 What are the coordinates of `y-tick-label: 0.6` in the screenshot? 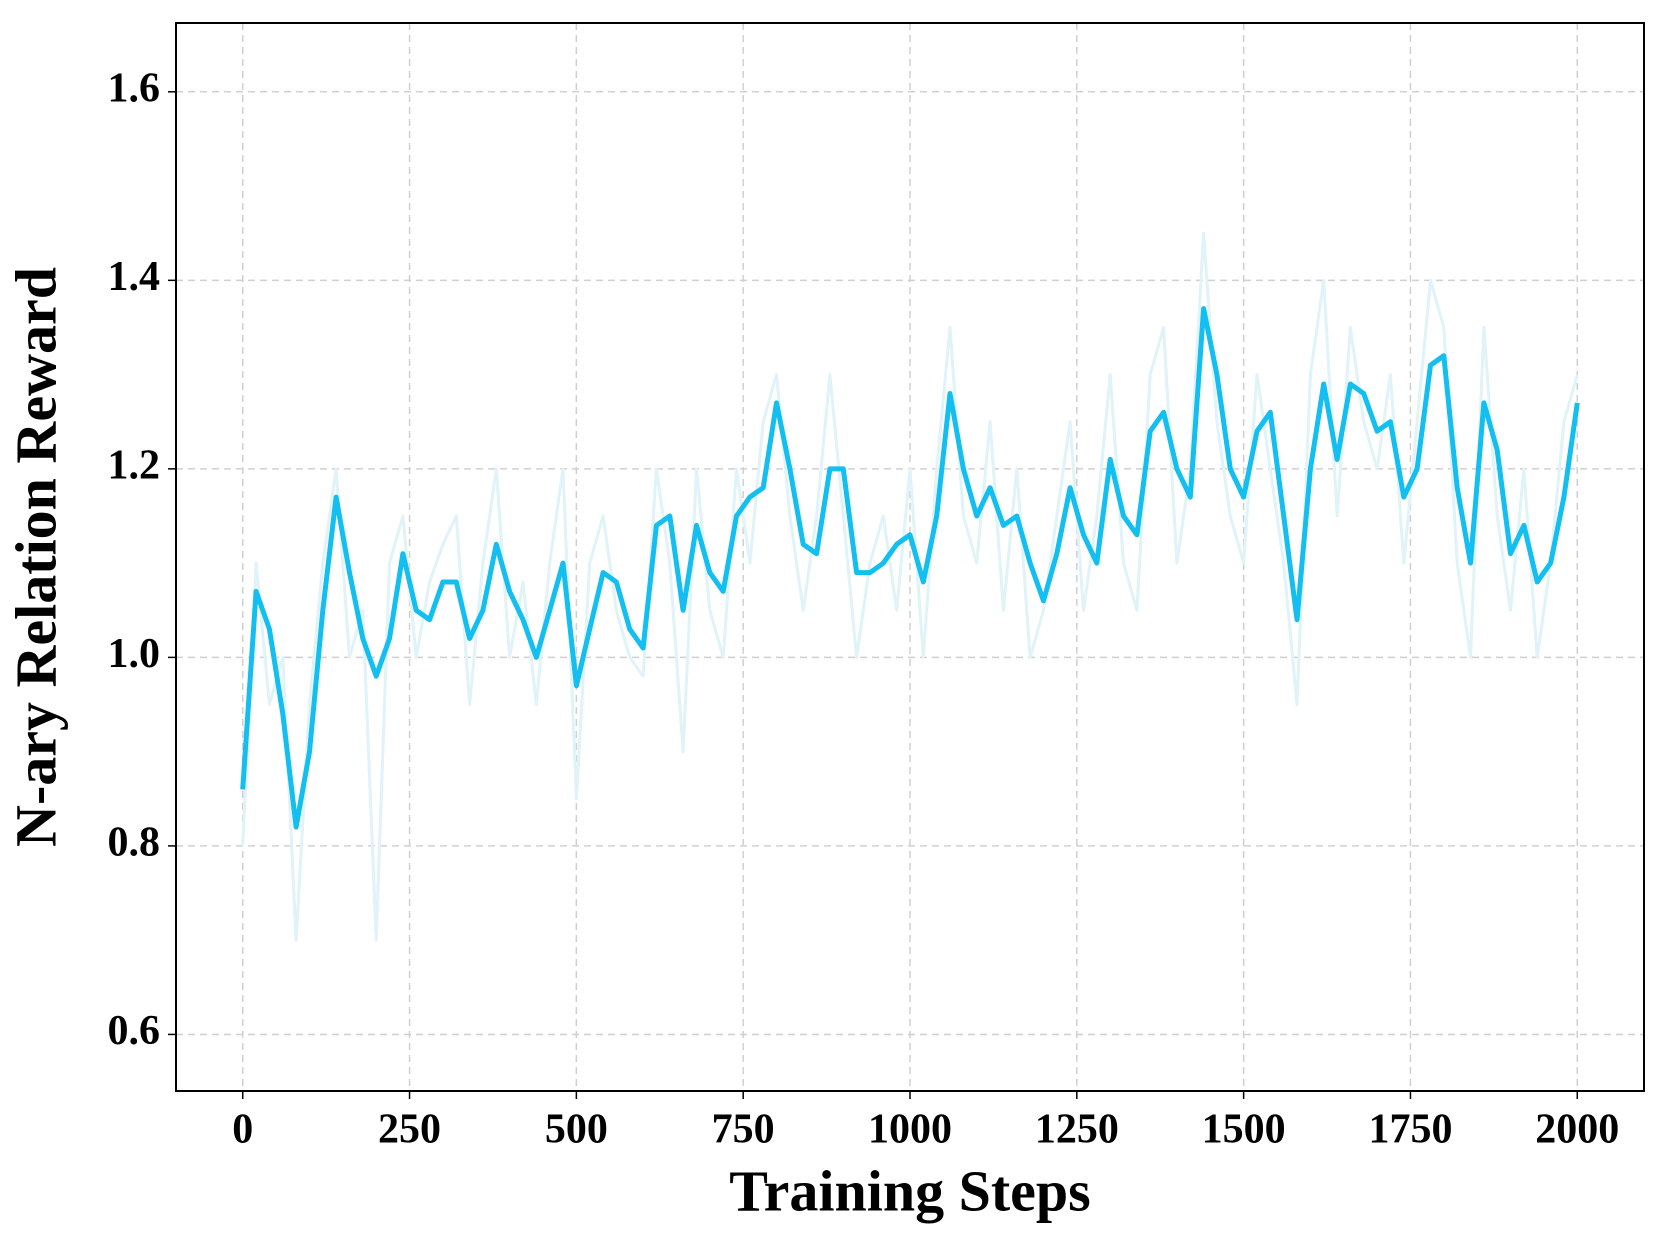 It's located at (134, 1031).